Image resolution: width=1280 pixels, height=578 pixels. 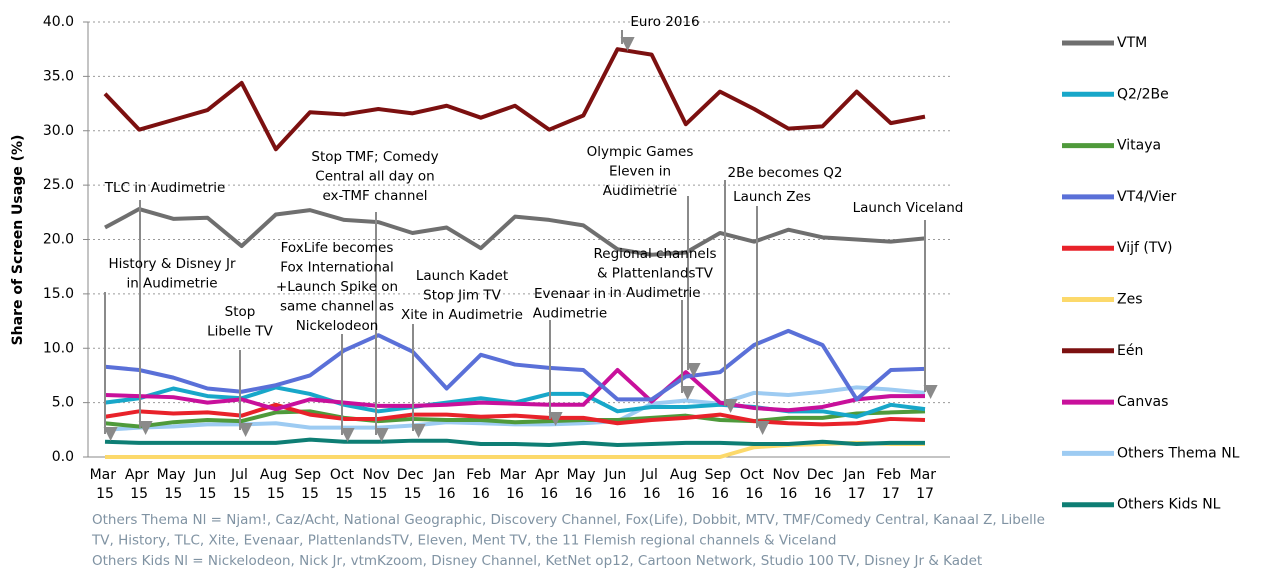 What do you see at coordinates (655, 254) in the screenshot?
I see `annotation-text: Regional channels` at bounding box center [655, 254].